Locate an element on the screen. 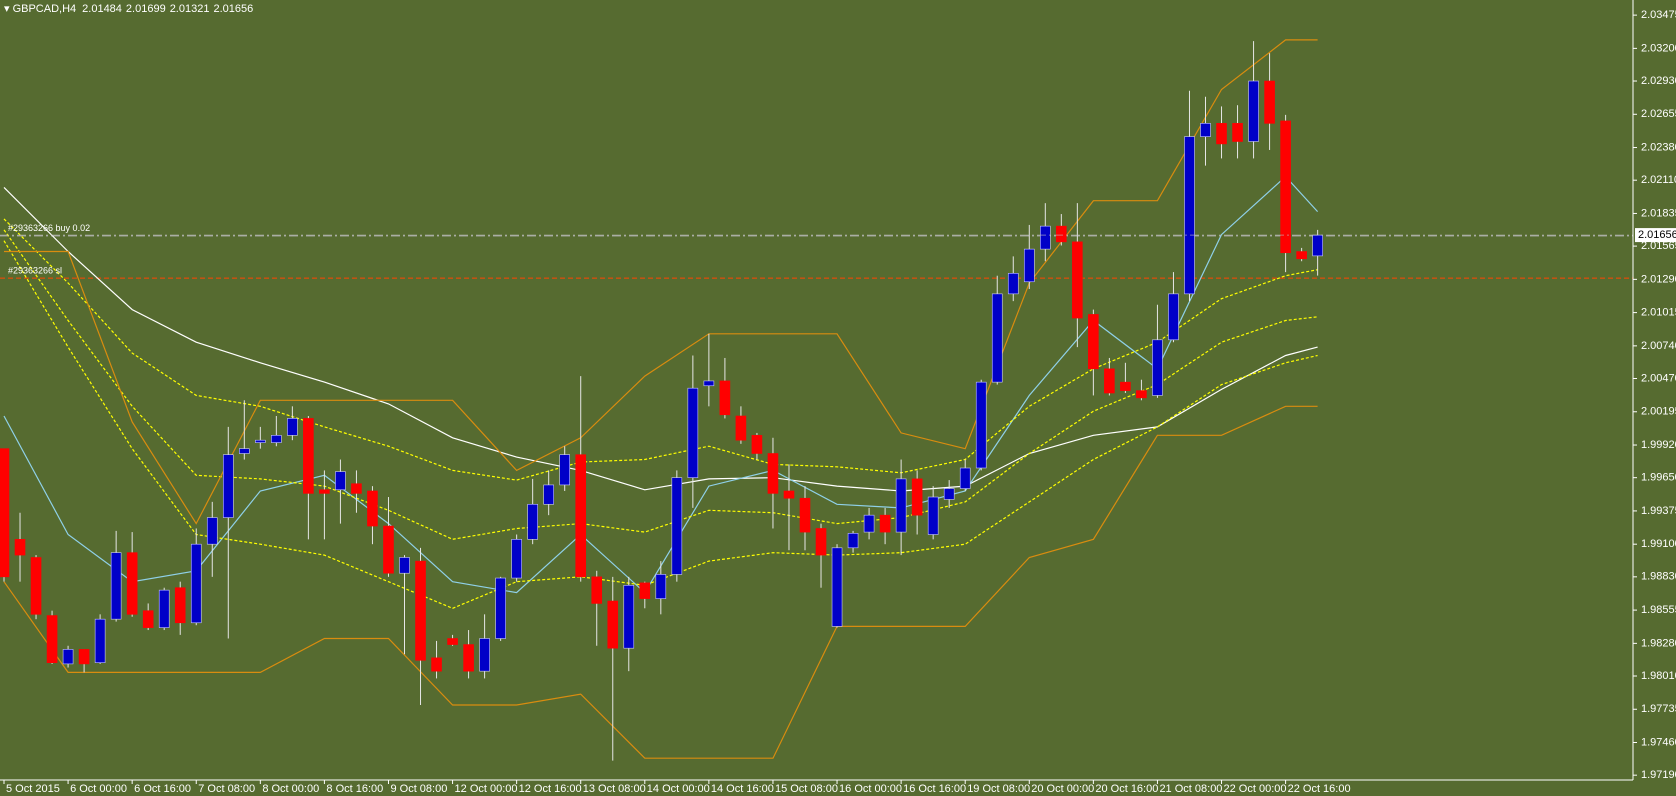 This screenshot has height=796, width=1676. x-tick-label: 19 Oct 08:00 is located at coordinates (998, 789).